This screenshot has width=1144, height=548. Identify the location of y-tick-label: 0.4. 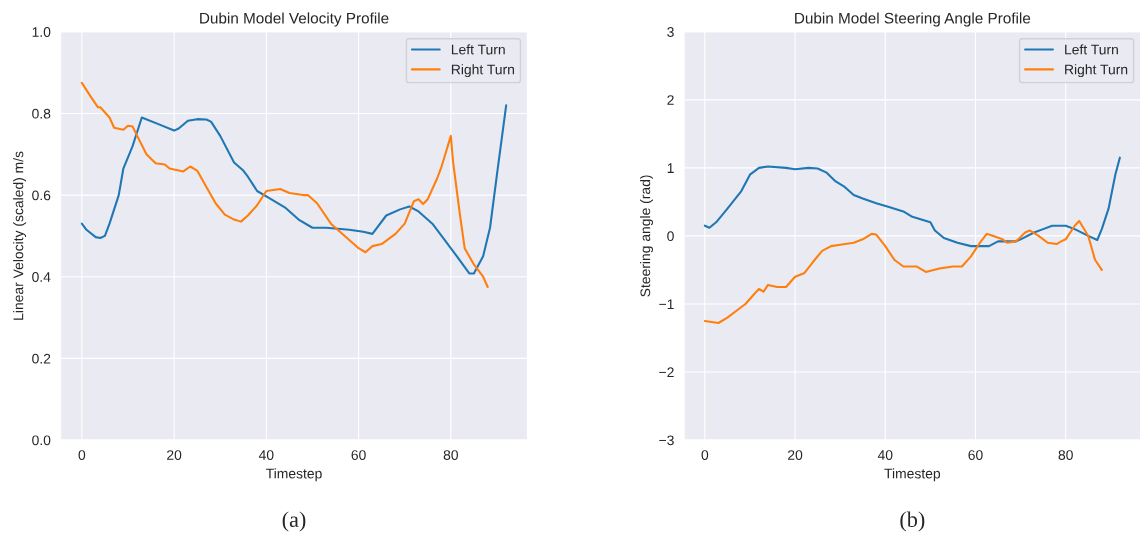
(41, 277).